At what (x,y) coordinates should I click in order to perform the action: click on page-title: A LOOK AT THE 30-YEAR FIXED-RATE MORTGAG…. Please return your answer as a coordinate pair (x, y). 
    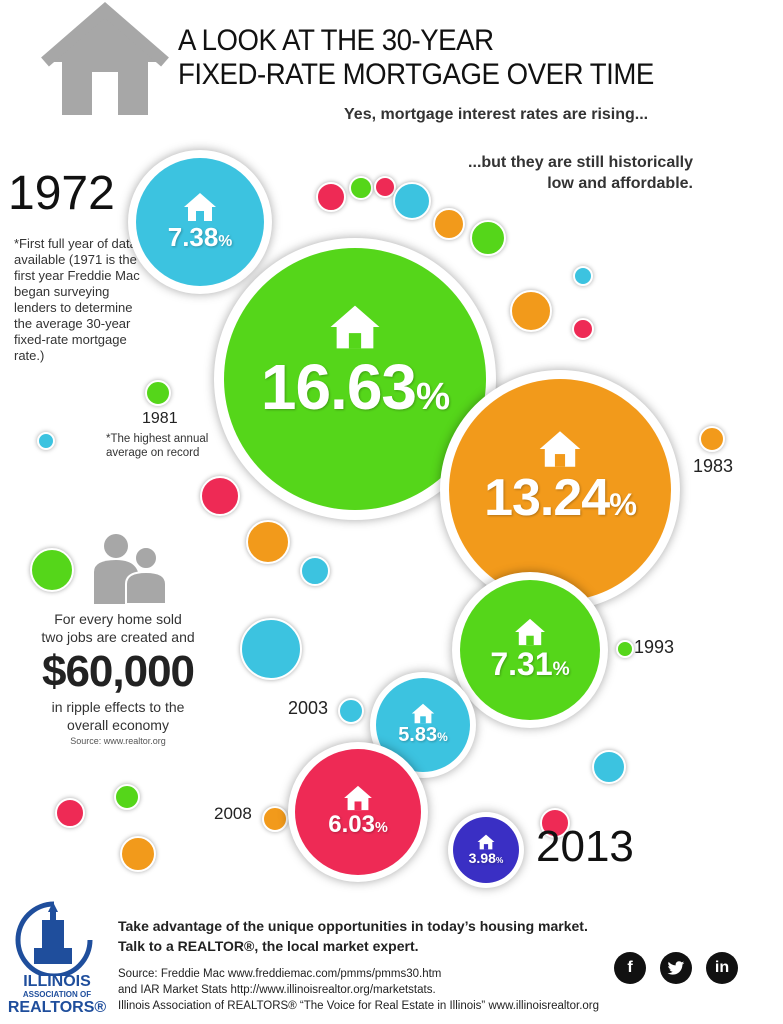
    Looking at the image, I should click on (416, 58).